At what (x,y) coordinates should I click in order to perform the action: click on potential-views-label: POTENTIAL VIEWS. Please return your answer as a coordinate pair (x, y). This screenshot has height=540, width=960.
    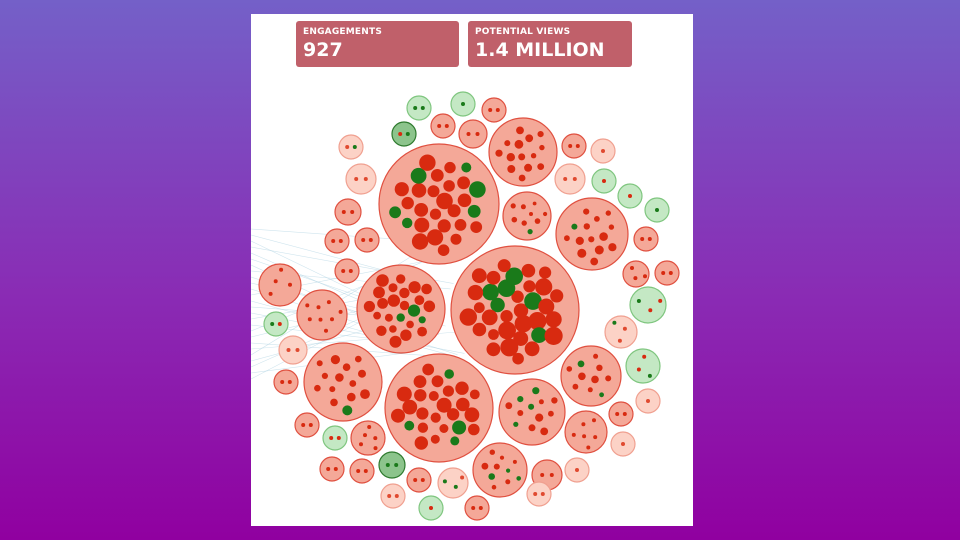
    Looking at the image, I should click on (523, 32).